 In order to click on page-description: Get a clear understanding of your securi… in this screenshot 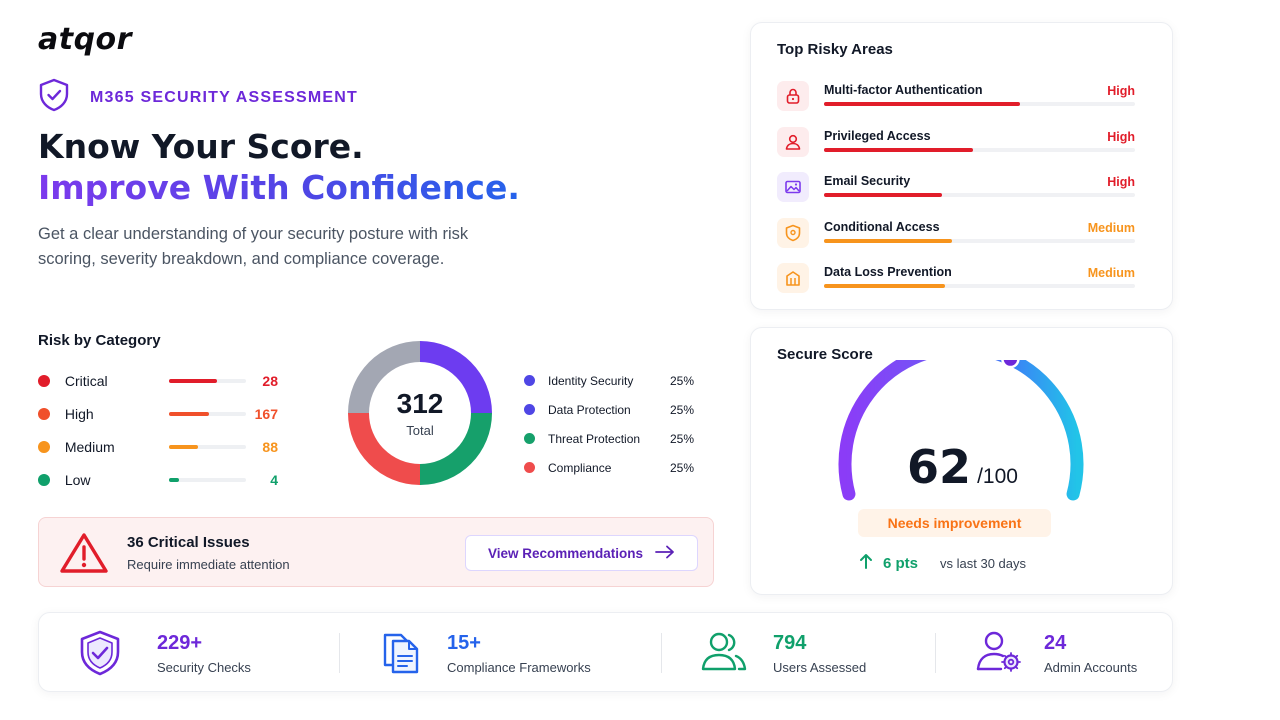, I will do `click(253, 246)`.